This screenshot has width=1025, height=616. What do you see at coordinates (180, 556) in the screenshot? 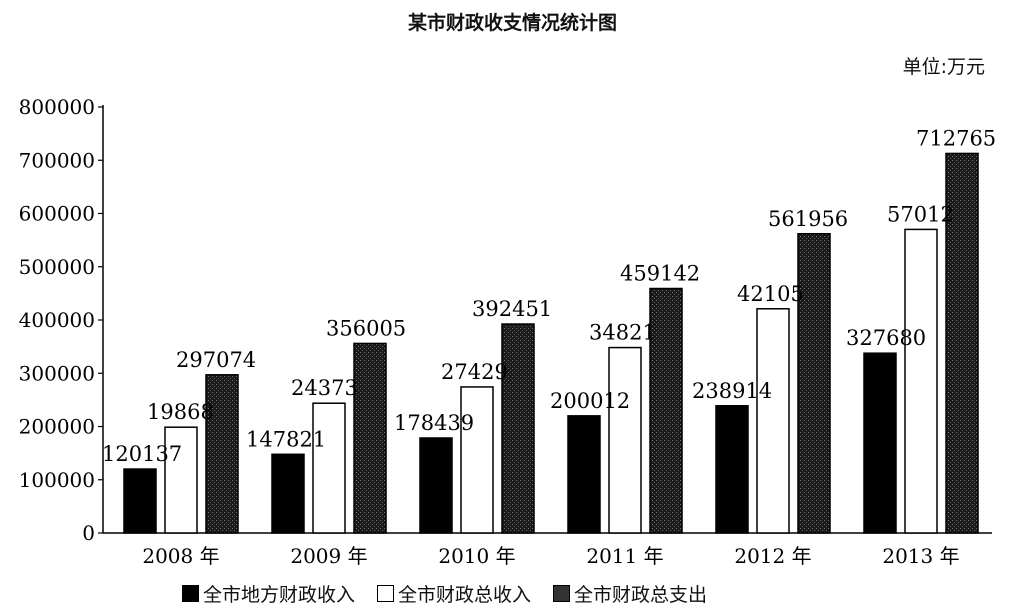
I see `x-tick-label: 2008 年` at bounding box center [180, 556].